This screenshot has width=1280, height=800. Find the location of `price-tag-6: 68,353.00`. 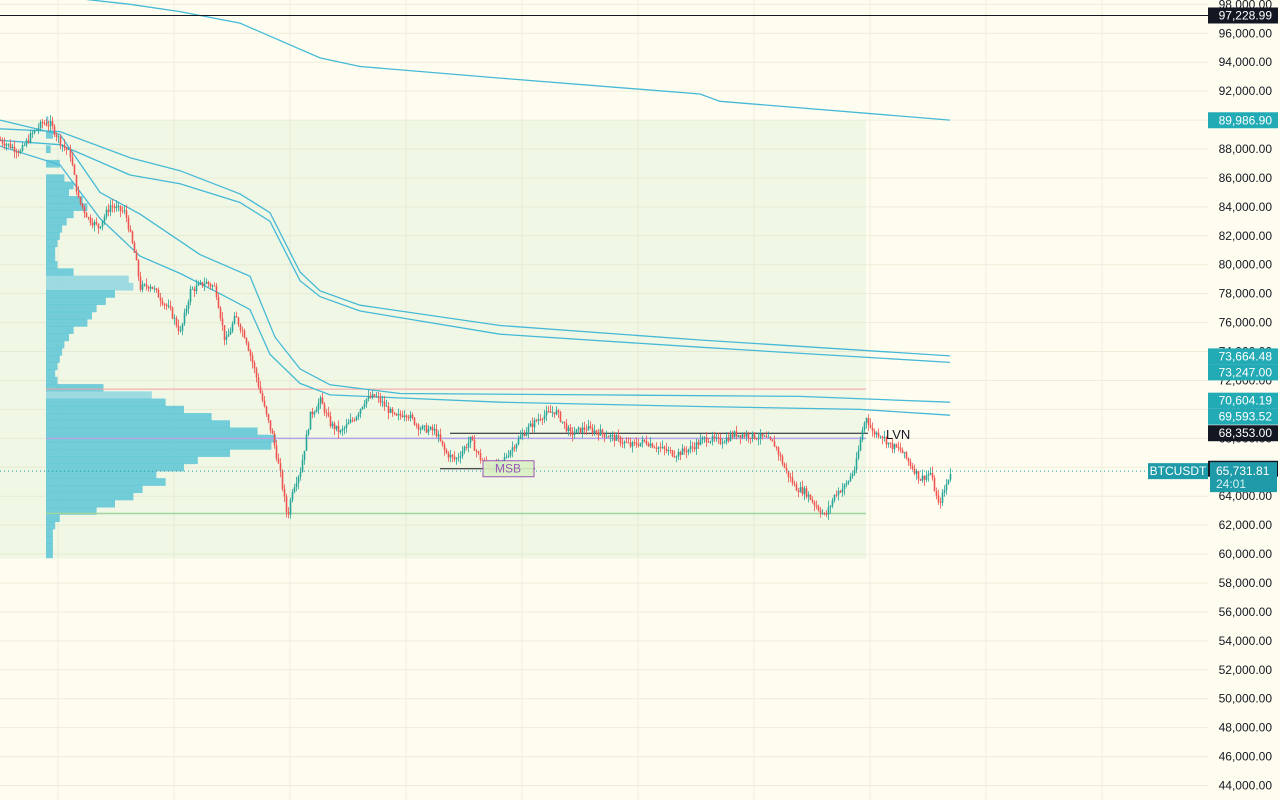

price-tag-6: 68,353.00 is located at coordinates (1246, 433).